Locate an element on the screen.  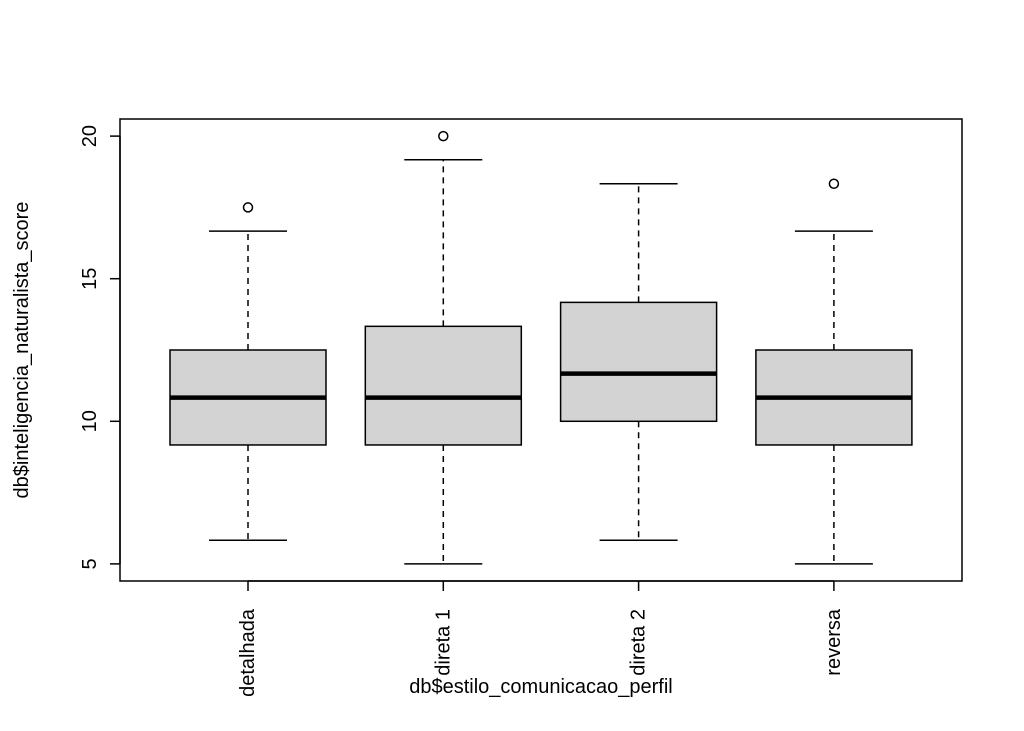
y-tick-label: 15 is located at coordinates (90, 279).